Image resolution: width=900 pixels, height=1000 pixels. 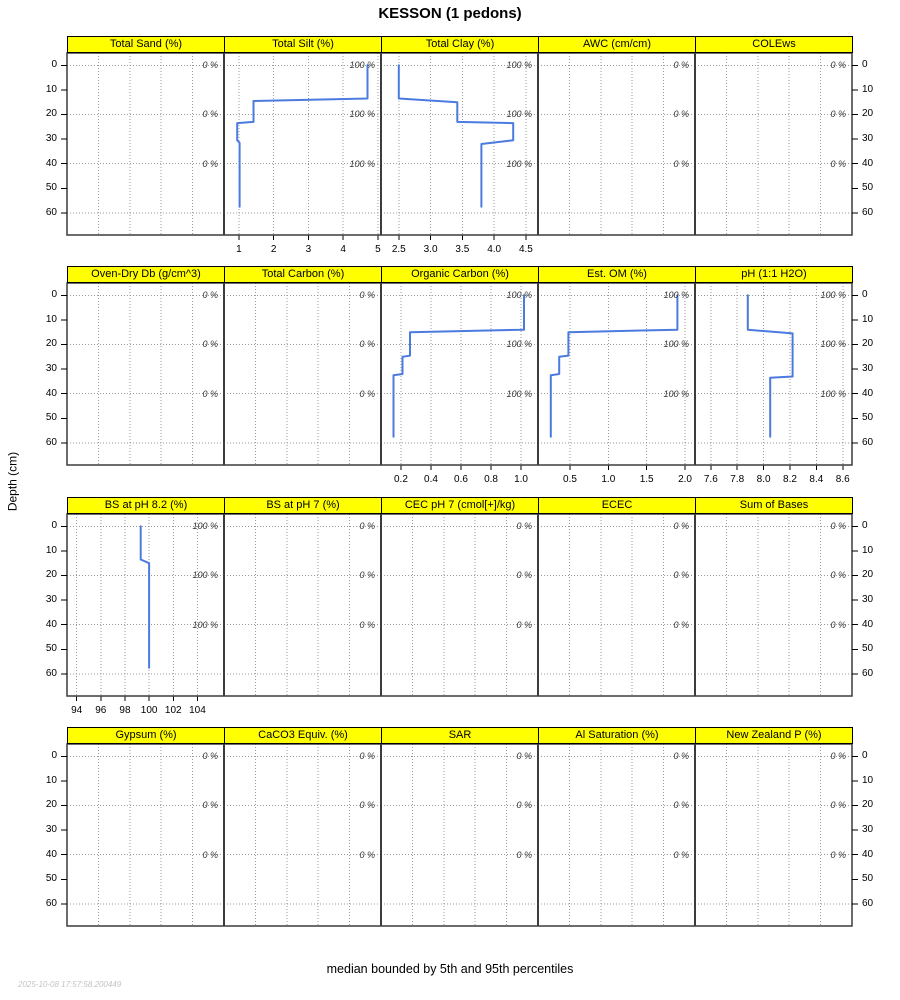 I want to click on x-tick-label: 0.6, so click(x=461, y=479).